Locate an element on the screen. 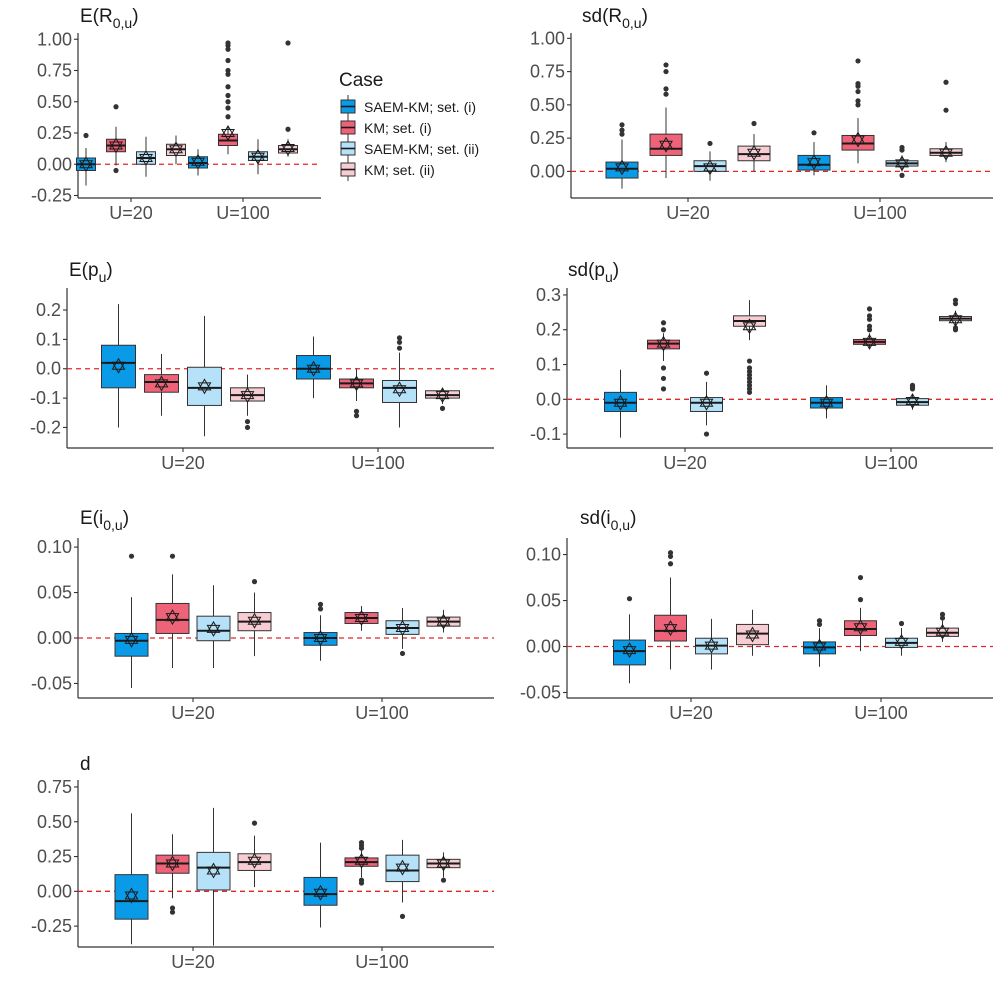 The image size is (1000, 1000). box-U=100-series-4 is located at coordinates (946, 121).